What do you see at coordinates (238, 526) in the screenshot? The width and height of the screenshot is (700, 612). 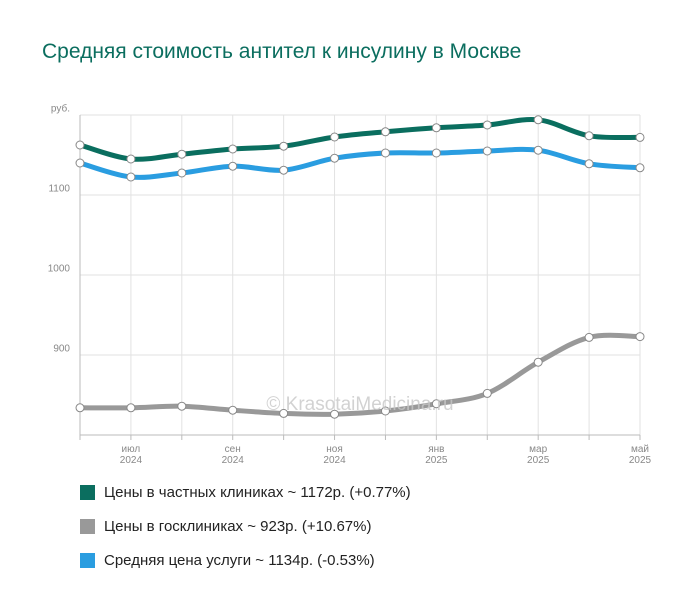 I see `legend-label: Цены в госклиниках ~ 923р. (+10.67%)` at bounding box center [238, 526].